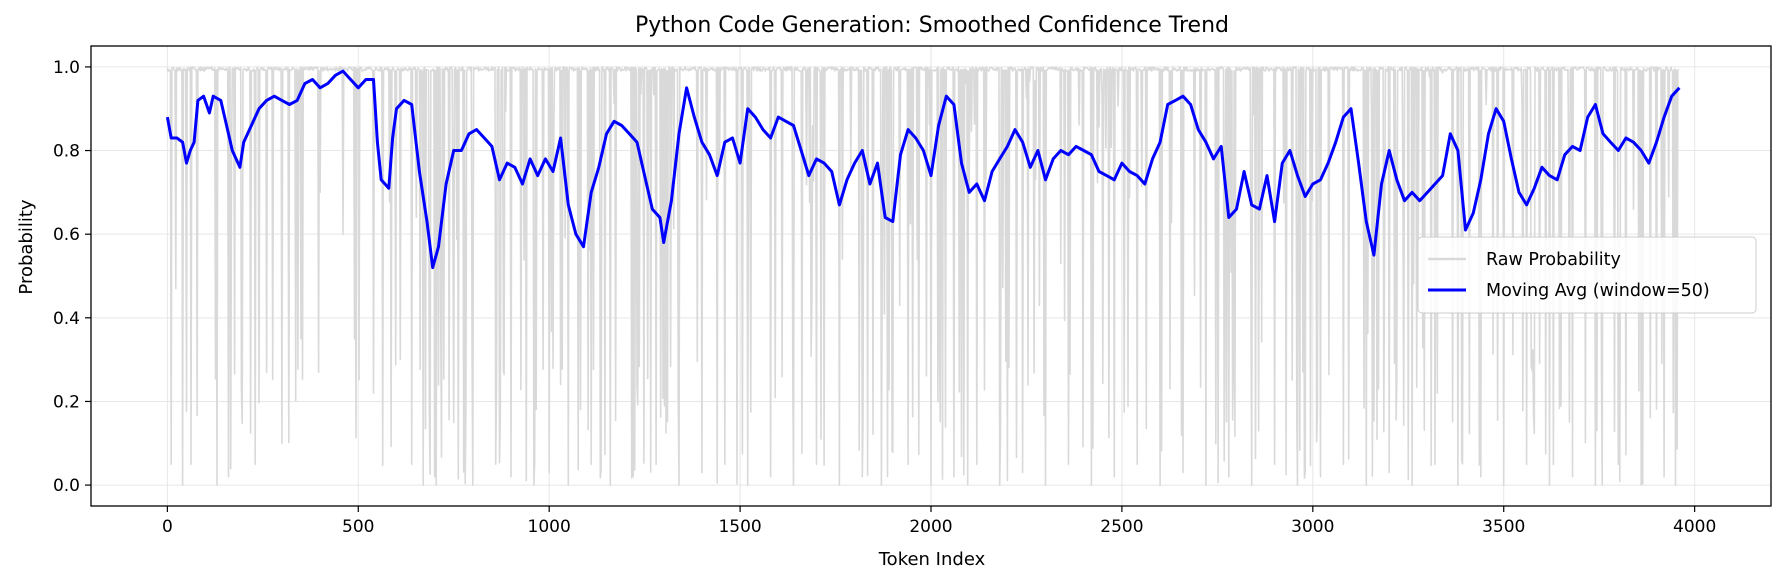  Describe the element at coordinates (1312, 527) in the screenshot. I see `x-tick-label: 3000` at that location.